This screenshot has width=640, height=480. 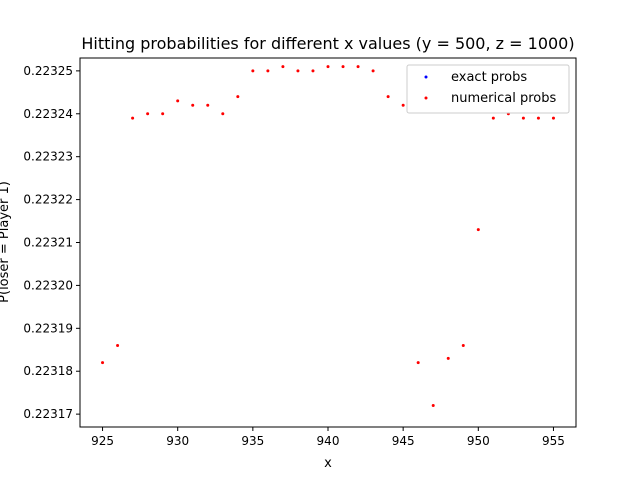 What do you see at coordinates (48, 414) in the screenshot?
I see `y-tick-label: 0.22317` at bounding box center [48, 414].